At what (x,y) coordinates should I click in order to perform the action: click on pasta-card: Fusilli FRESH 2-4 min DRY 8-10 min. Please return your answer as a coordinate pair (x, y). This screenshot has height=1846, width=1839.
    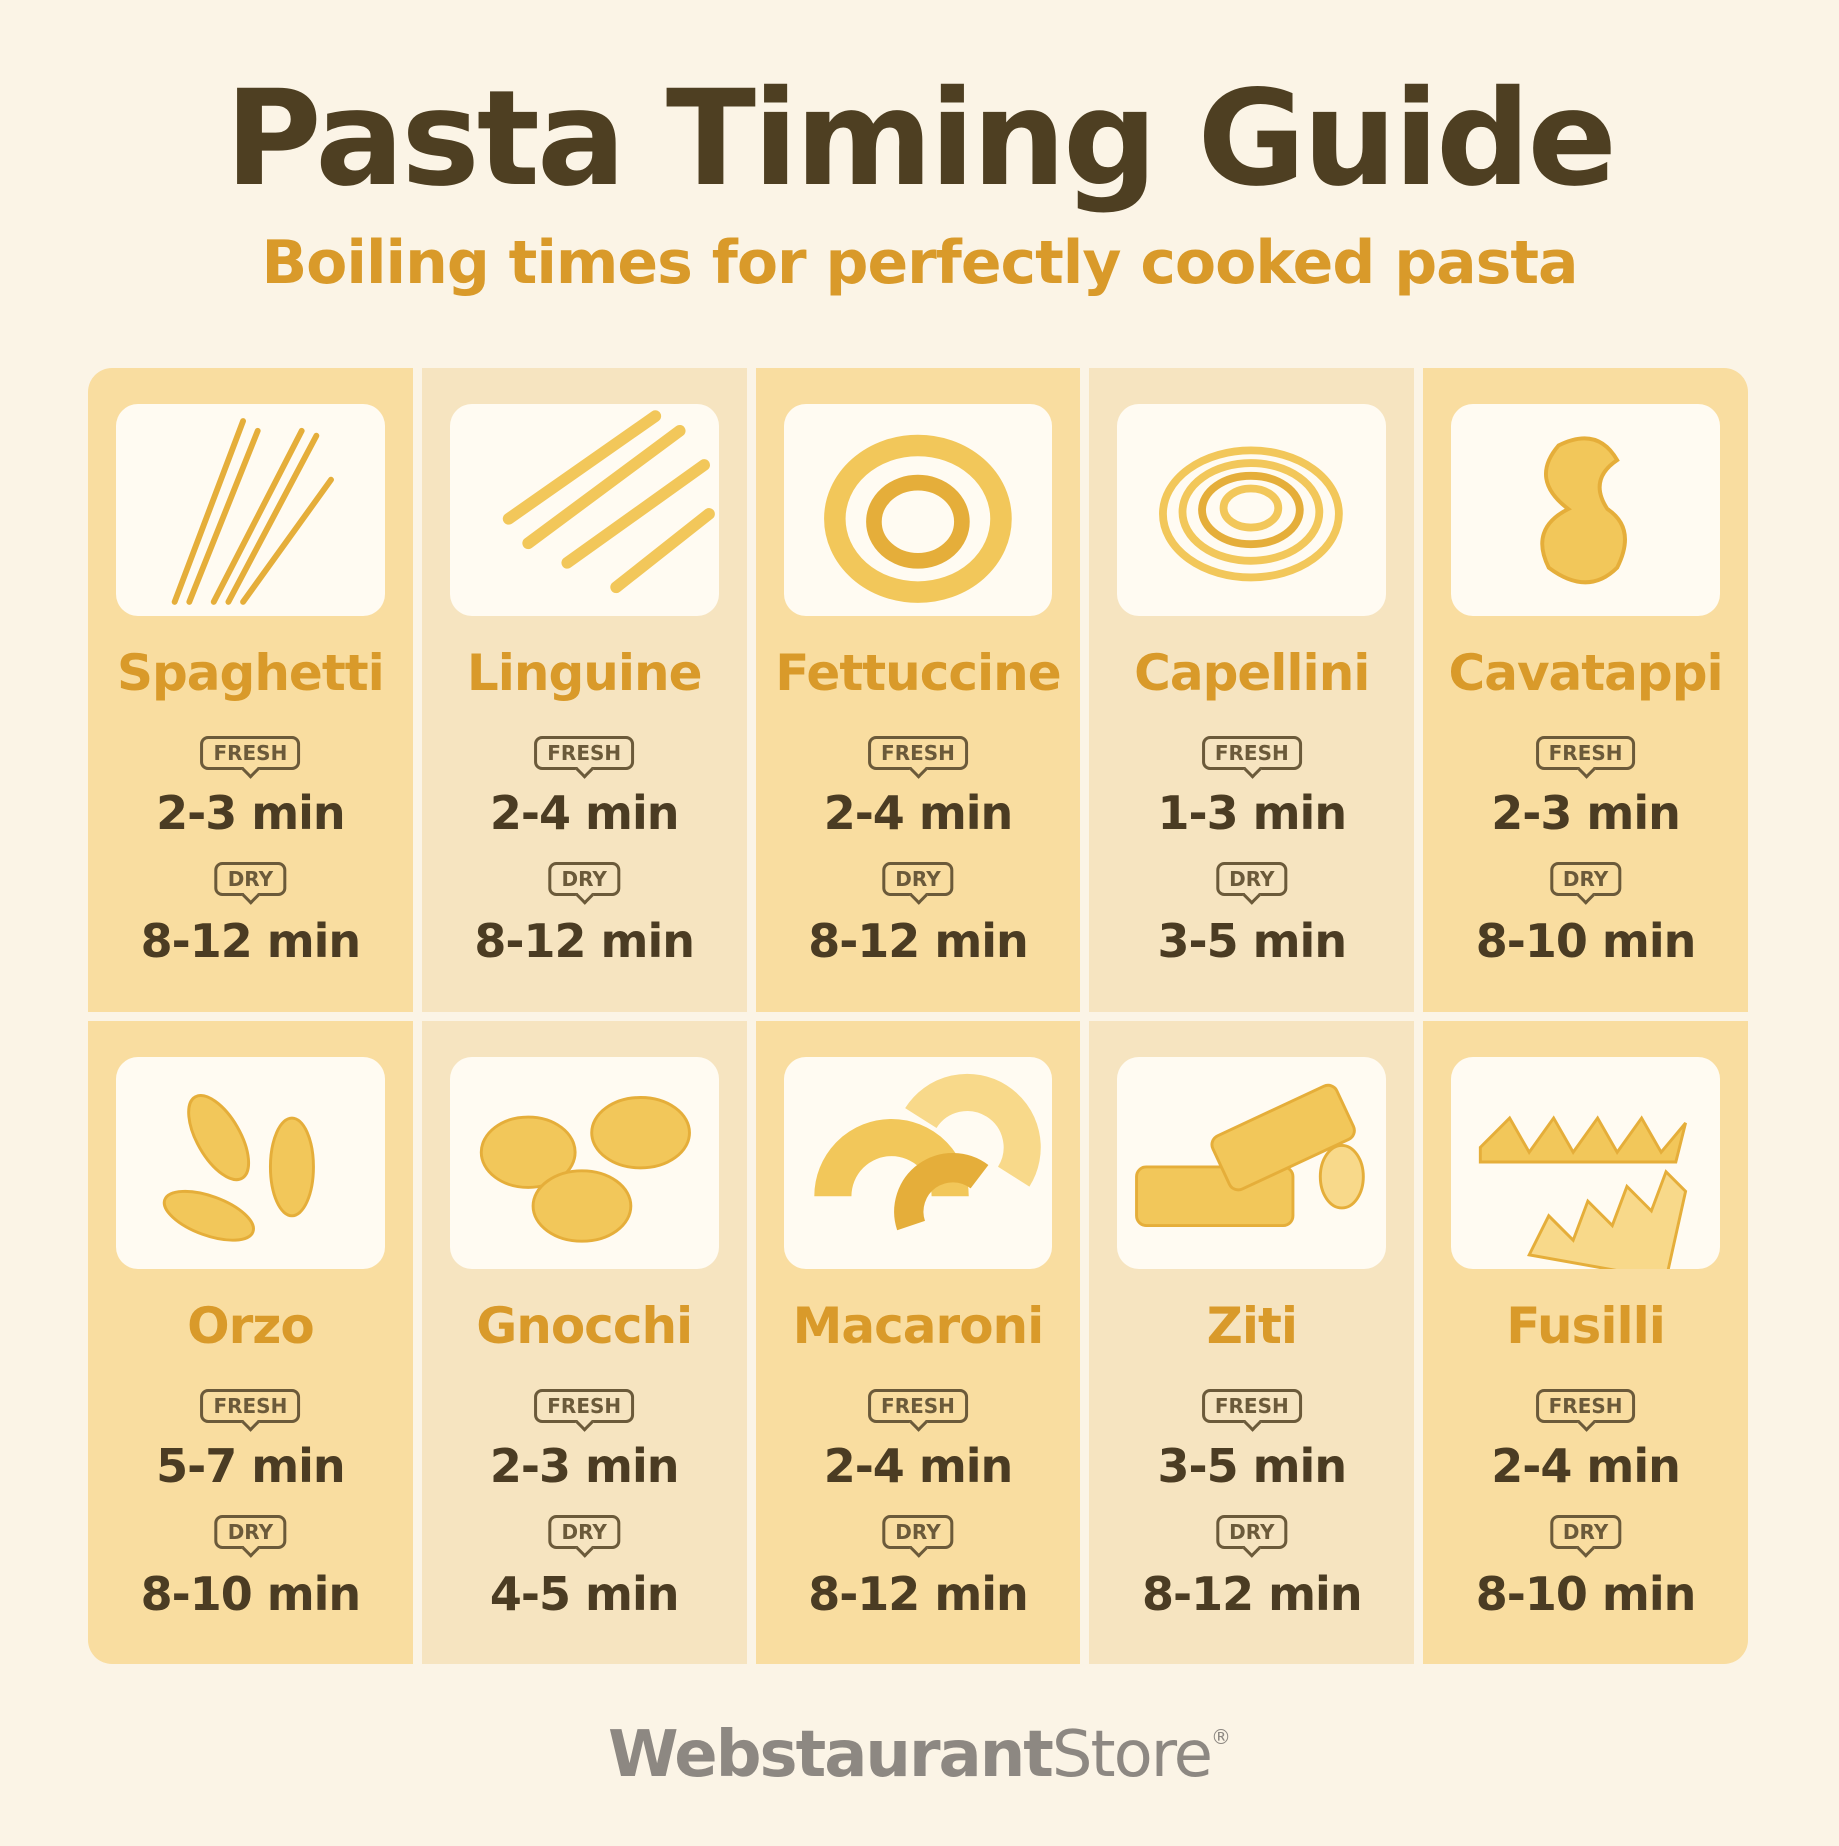
    Looking at the image, I should click on (1585, 1342).